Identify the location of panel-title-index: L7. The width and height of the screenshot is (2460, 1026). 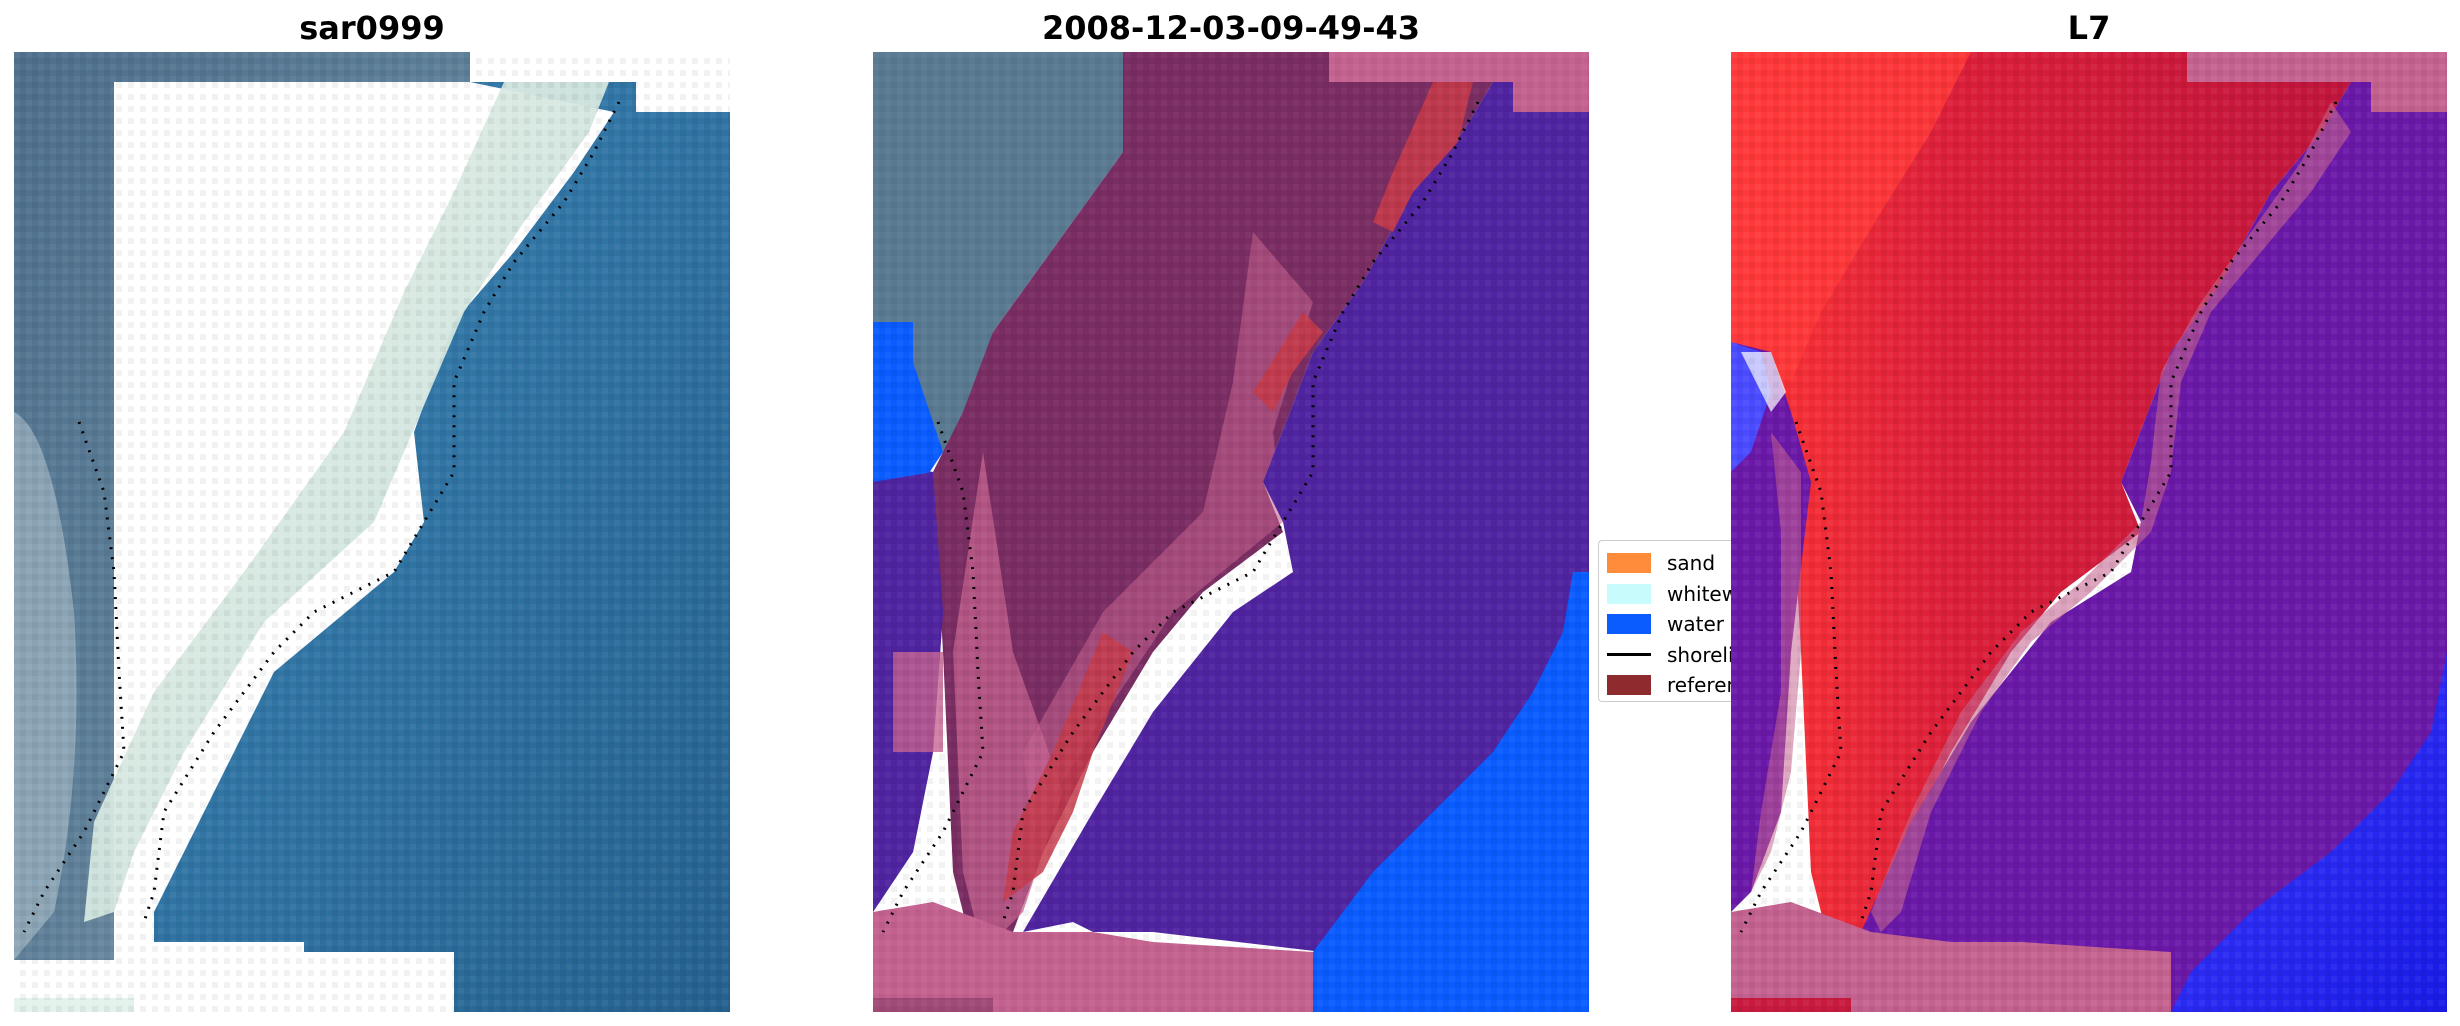
(2089, 28).